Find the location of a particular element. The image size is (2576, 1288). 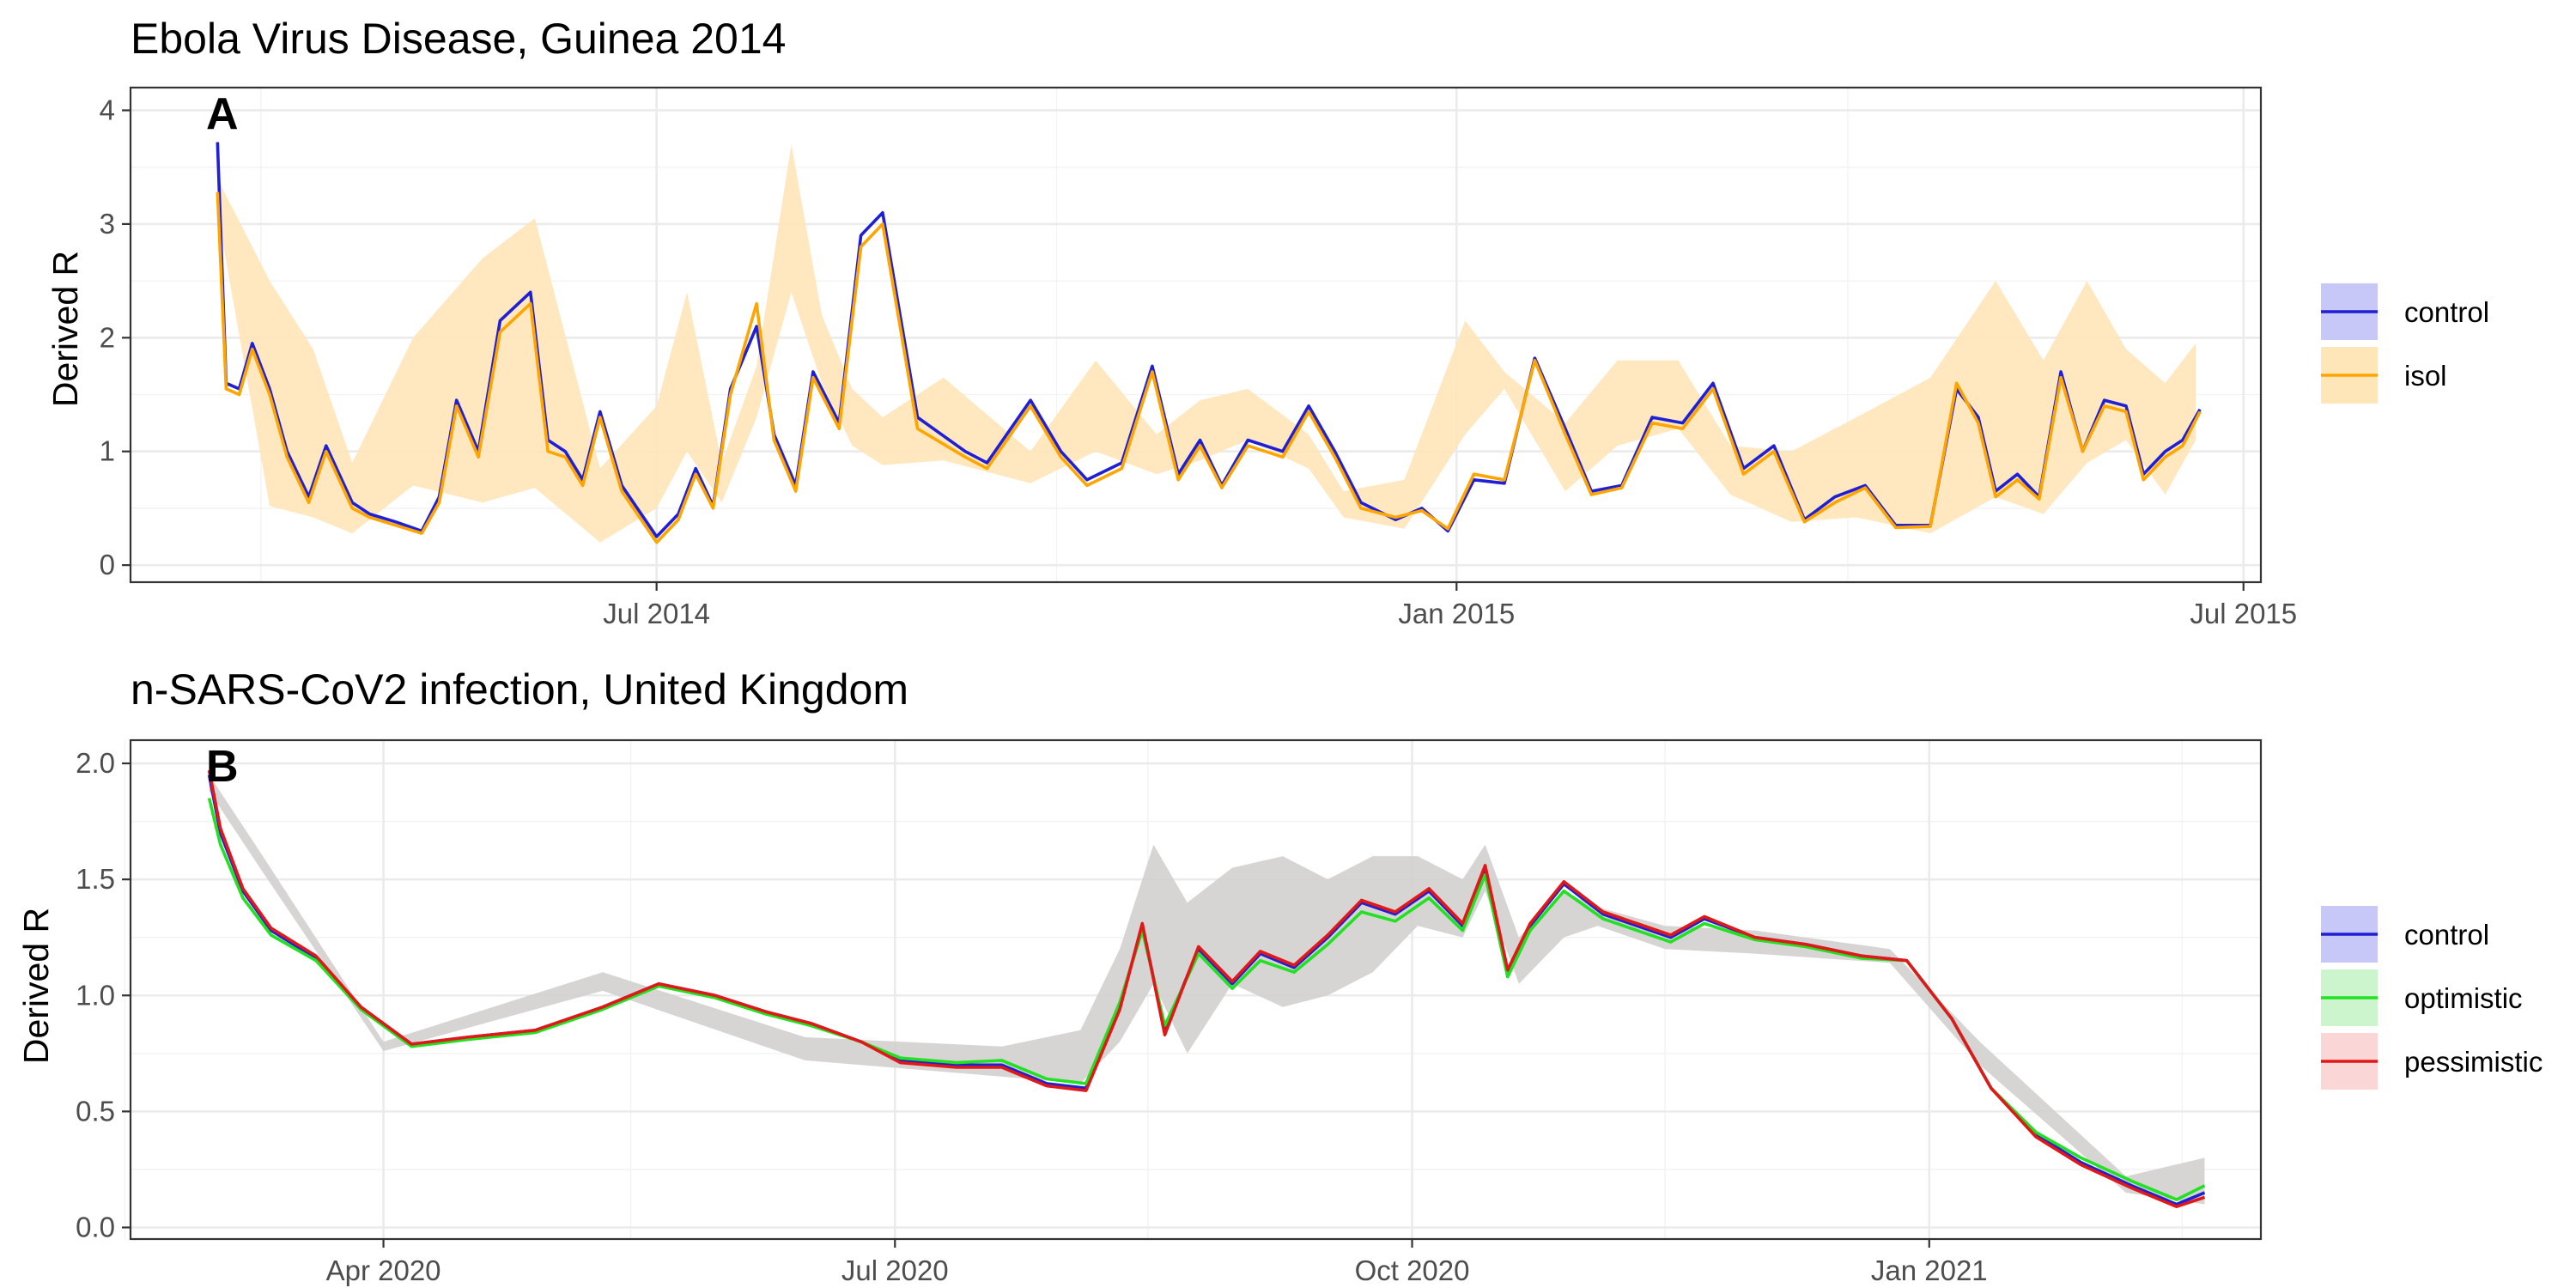

panel-a-y-tick-label-2: 2 is located at coordinates (107, 337).